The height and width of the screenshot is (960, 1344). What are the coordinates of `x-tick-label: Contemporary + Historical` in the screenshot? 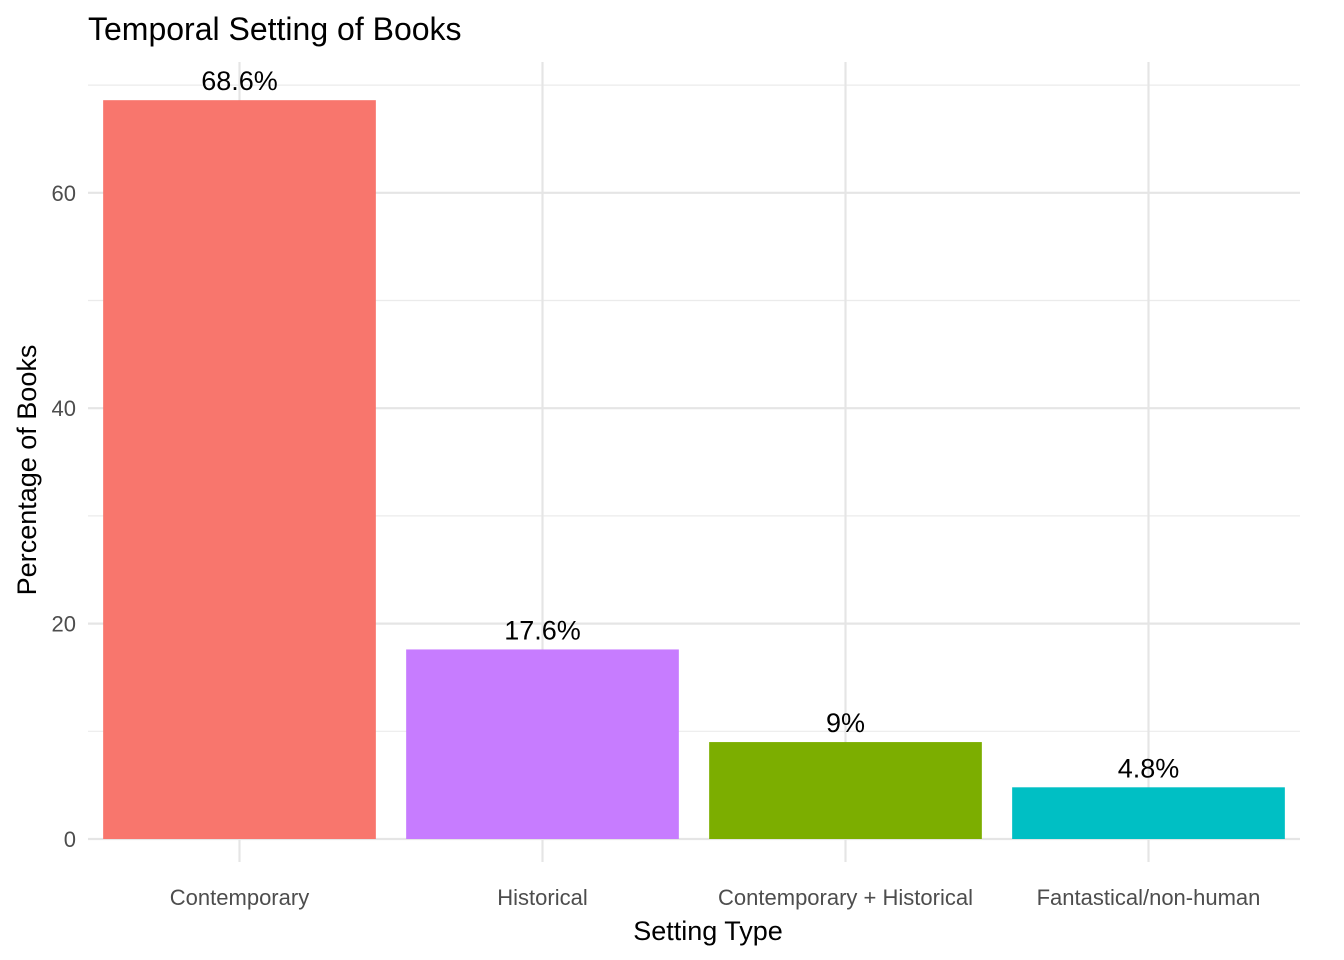 It's located at (845, 897).